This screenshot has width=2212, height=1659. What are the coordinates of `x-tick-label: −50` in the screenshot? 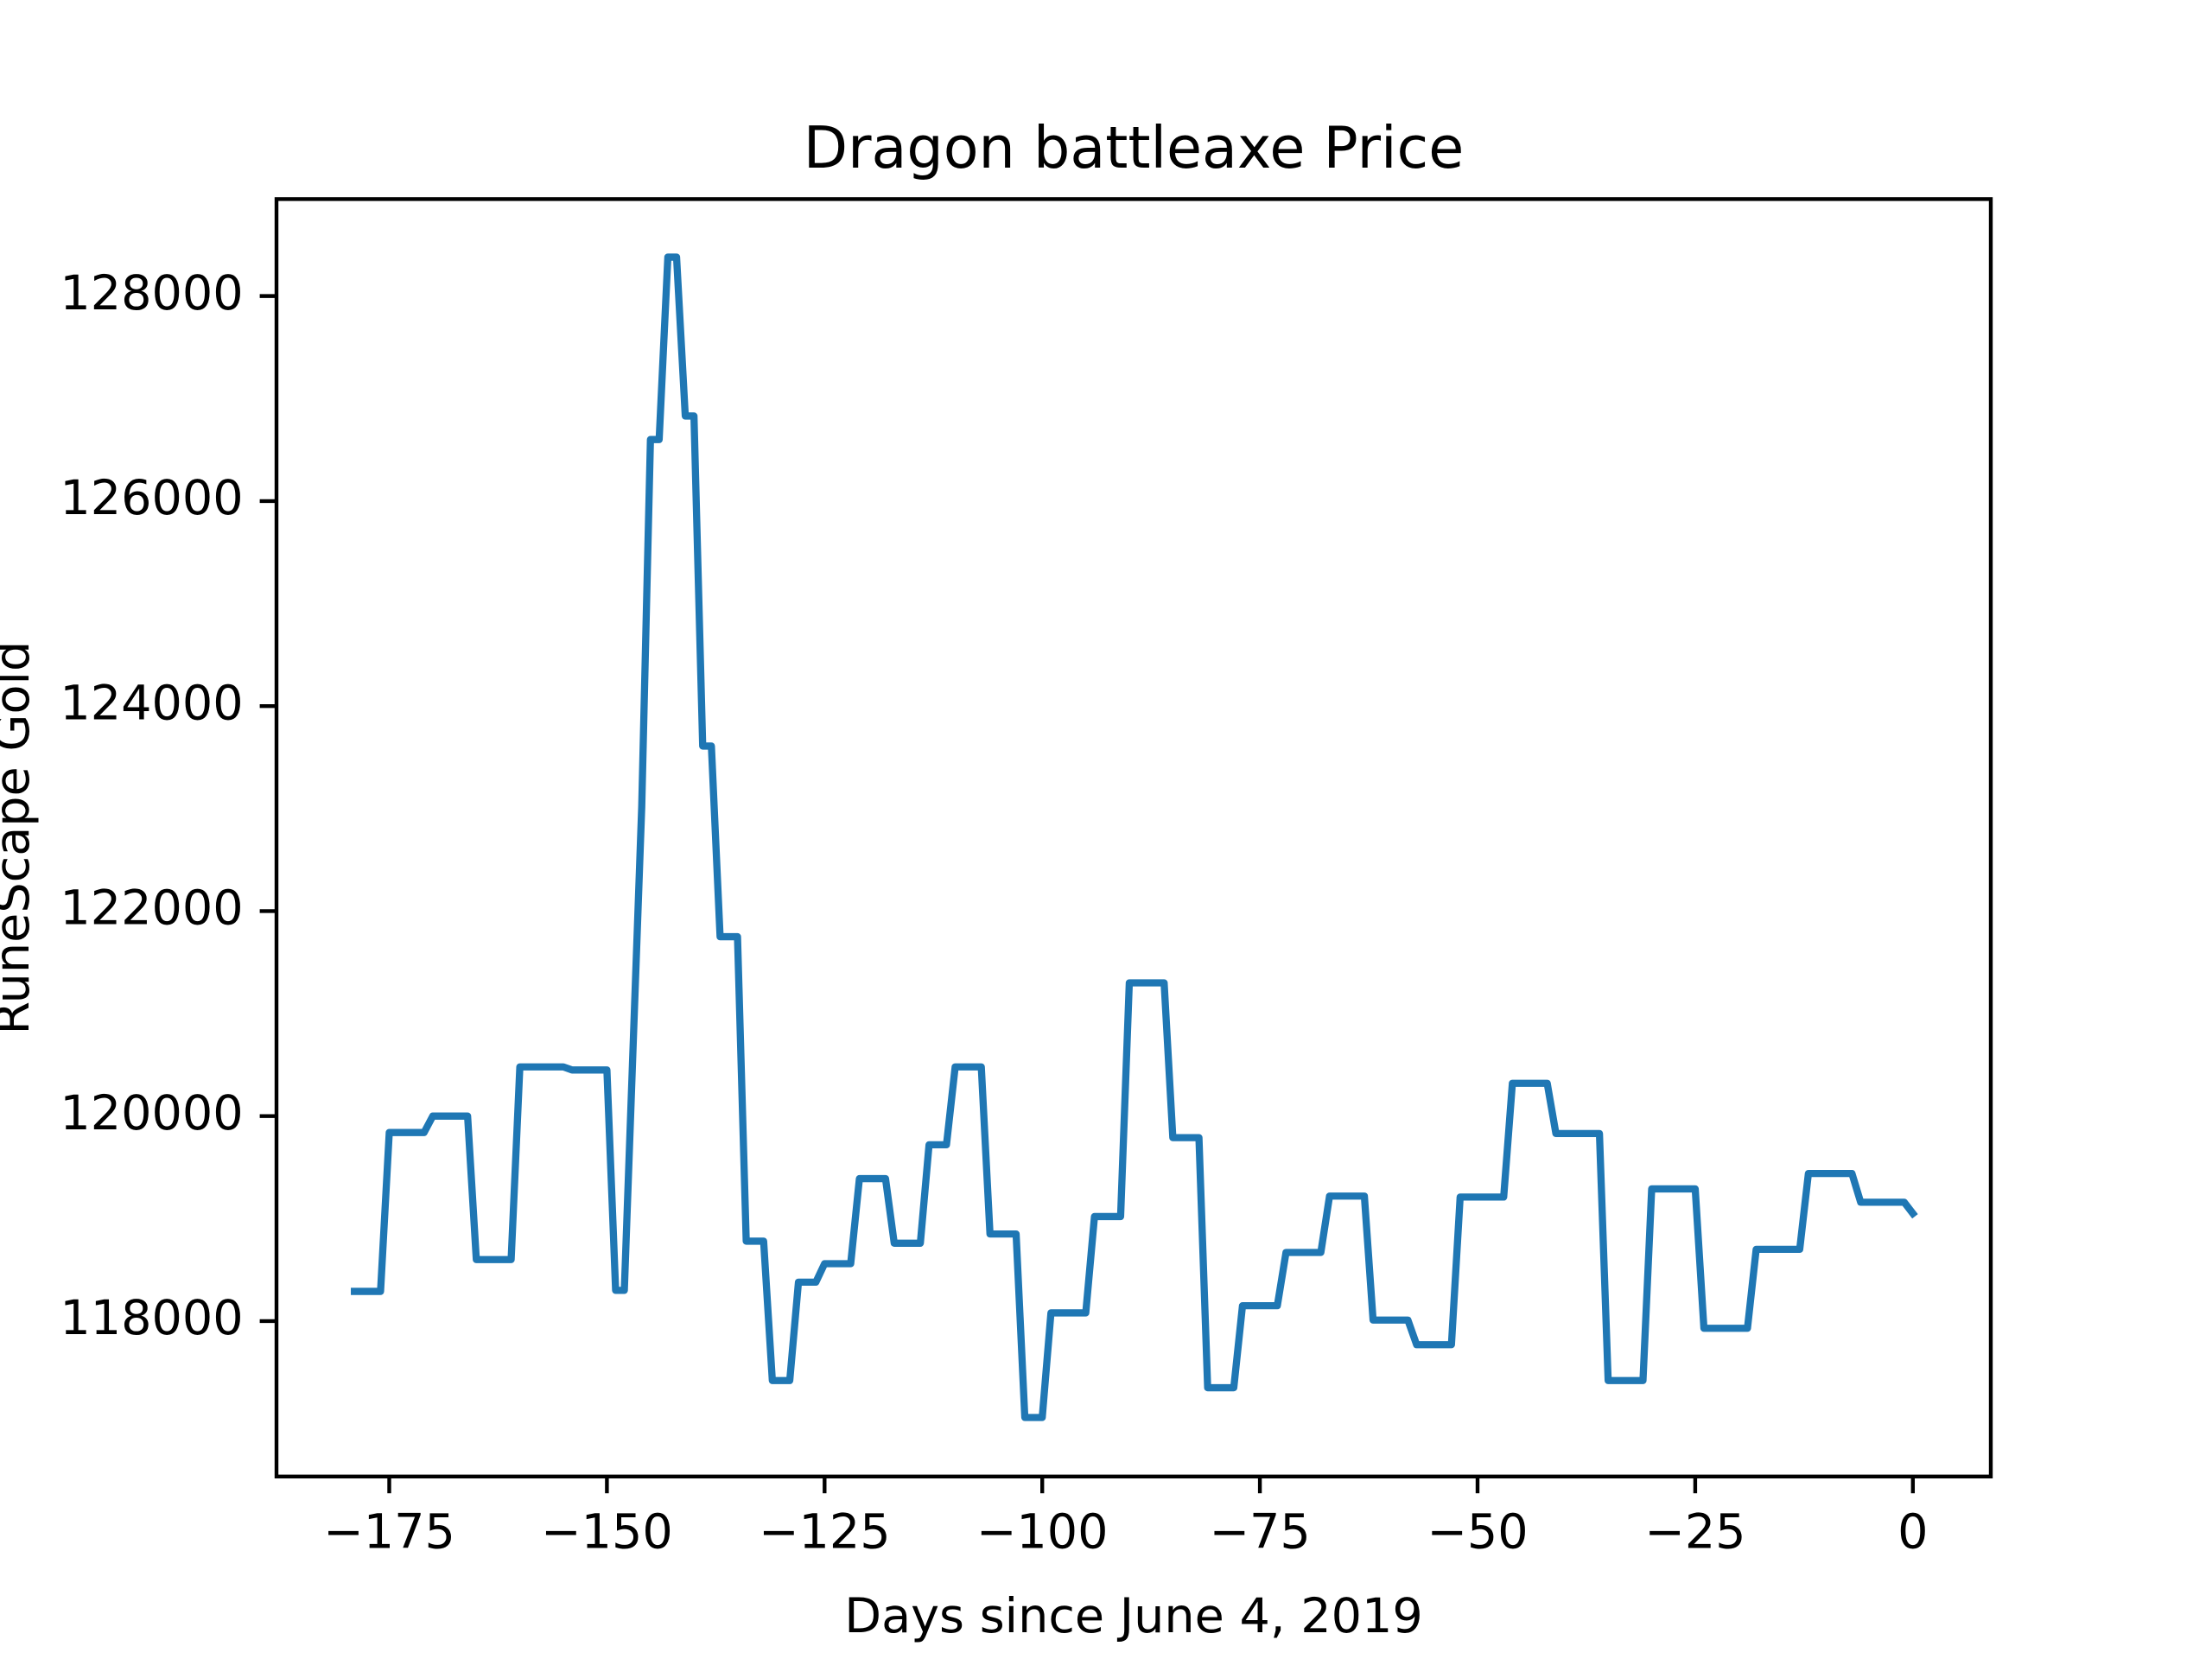 It's located at (1477, 1531).